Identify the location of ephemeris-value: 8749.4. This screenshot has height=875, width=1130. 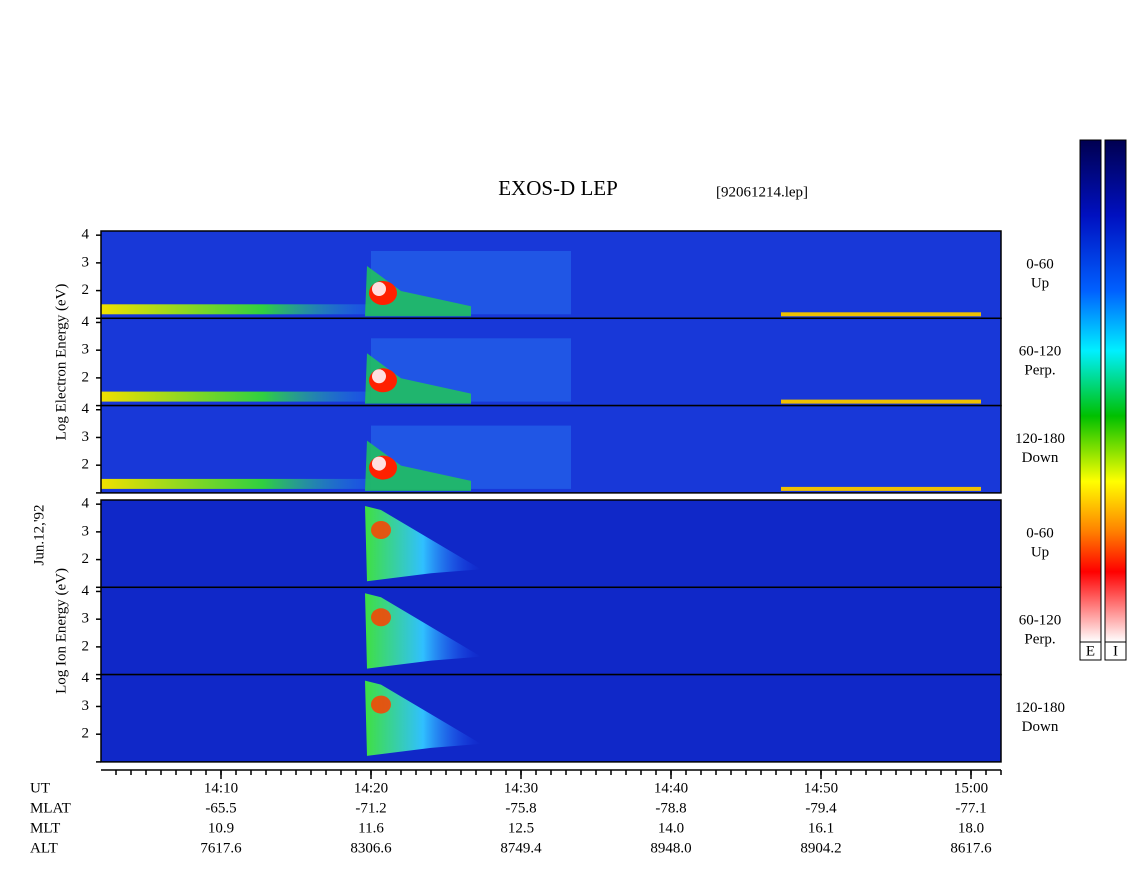
(521, 848).